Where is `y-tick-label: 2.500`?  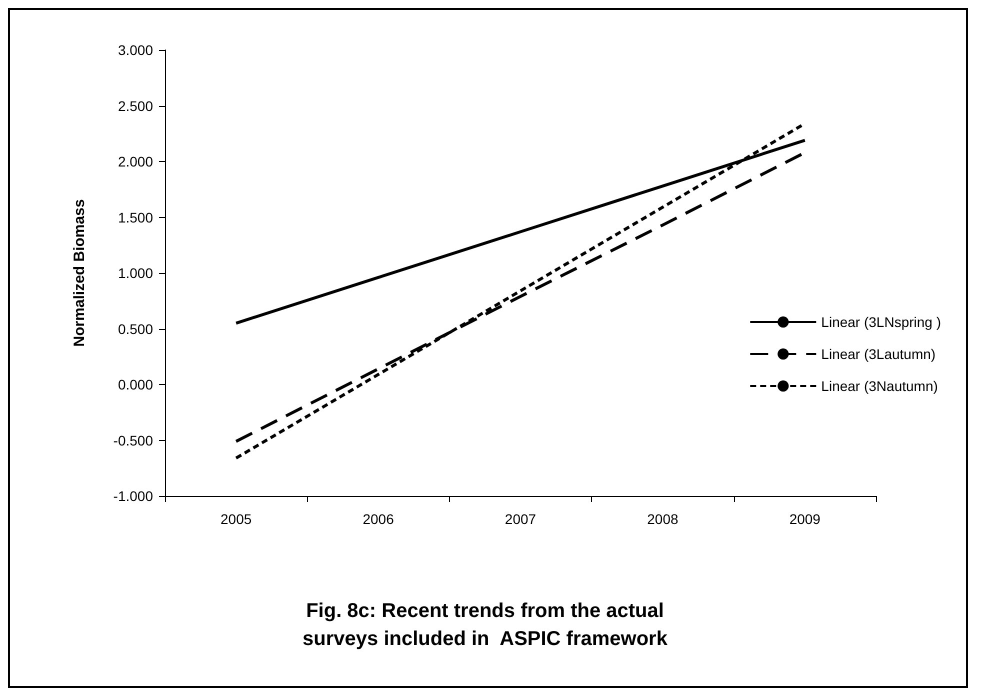 y-tick-label: 2.500 is located at coordinates (136, 106).